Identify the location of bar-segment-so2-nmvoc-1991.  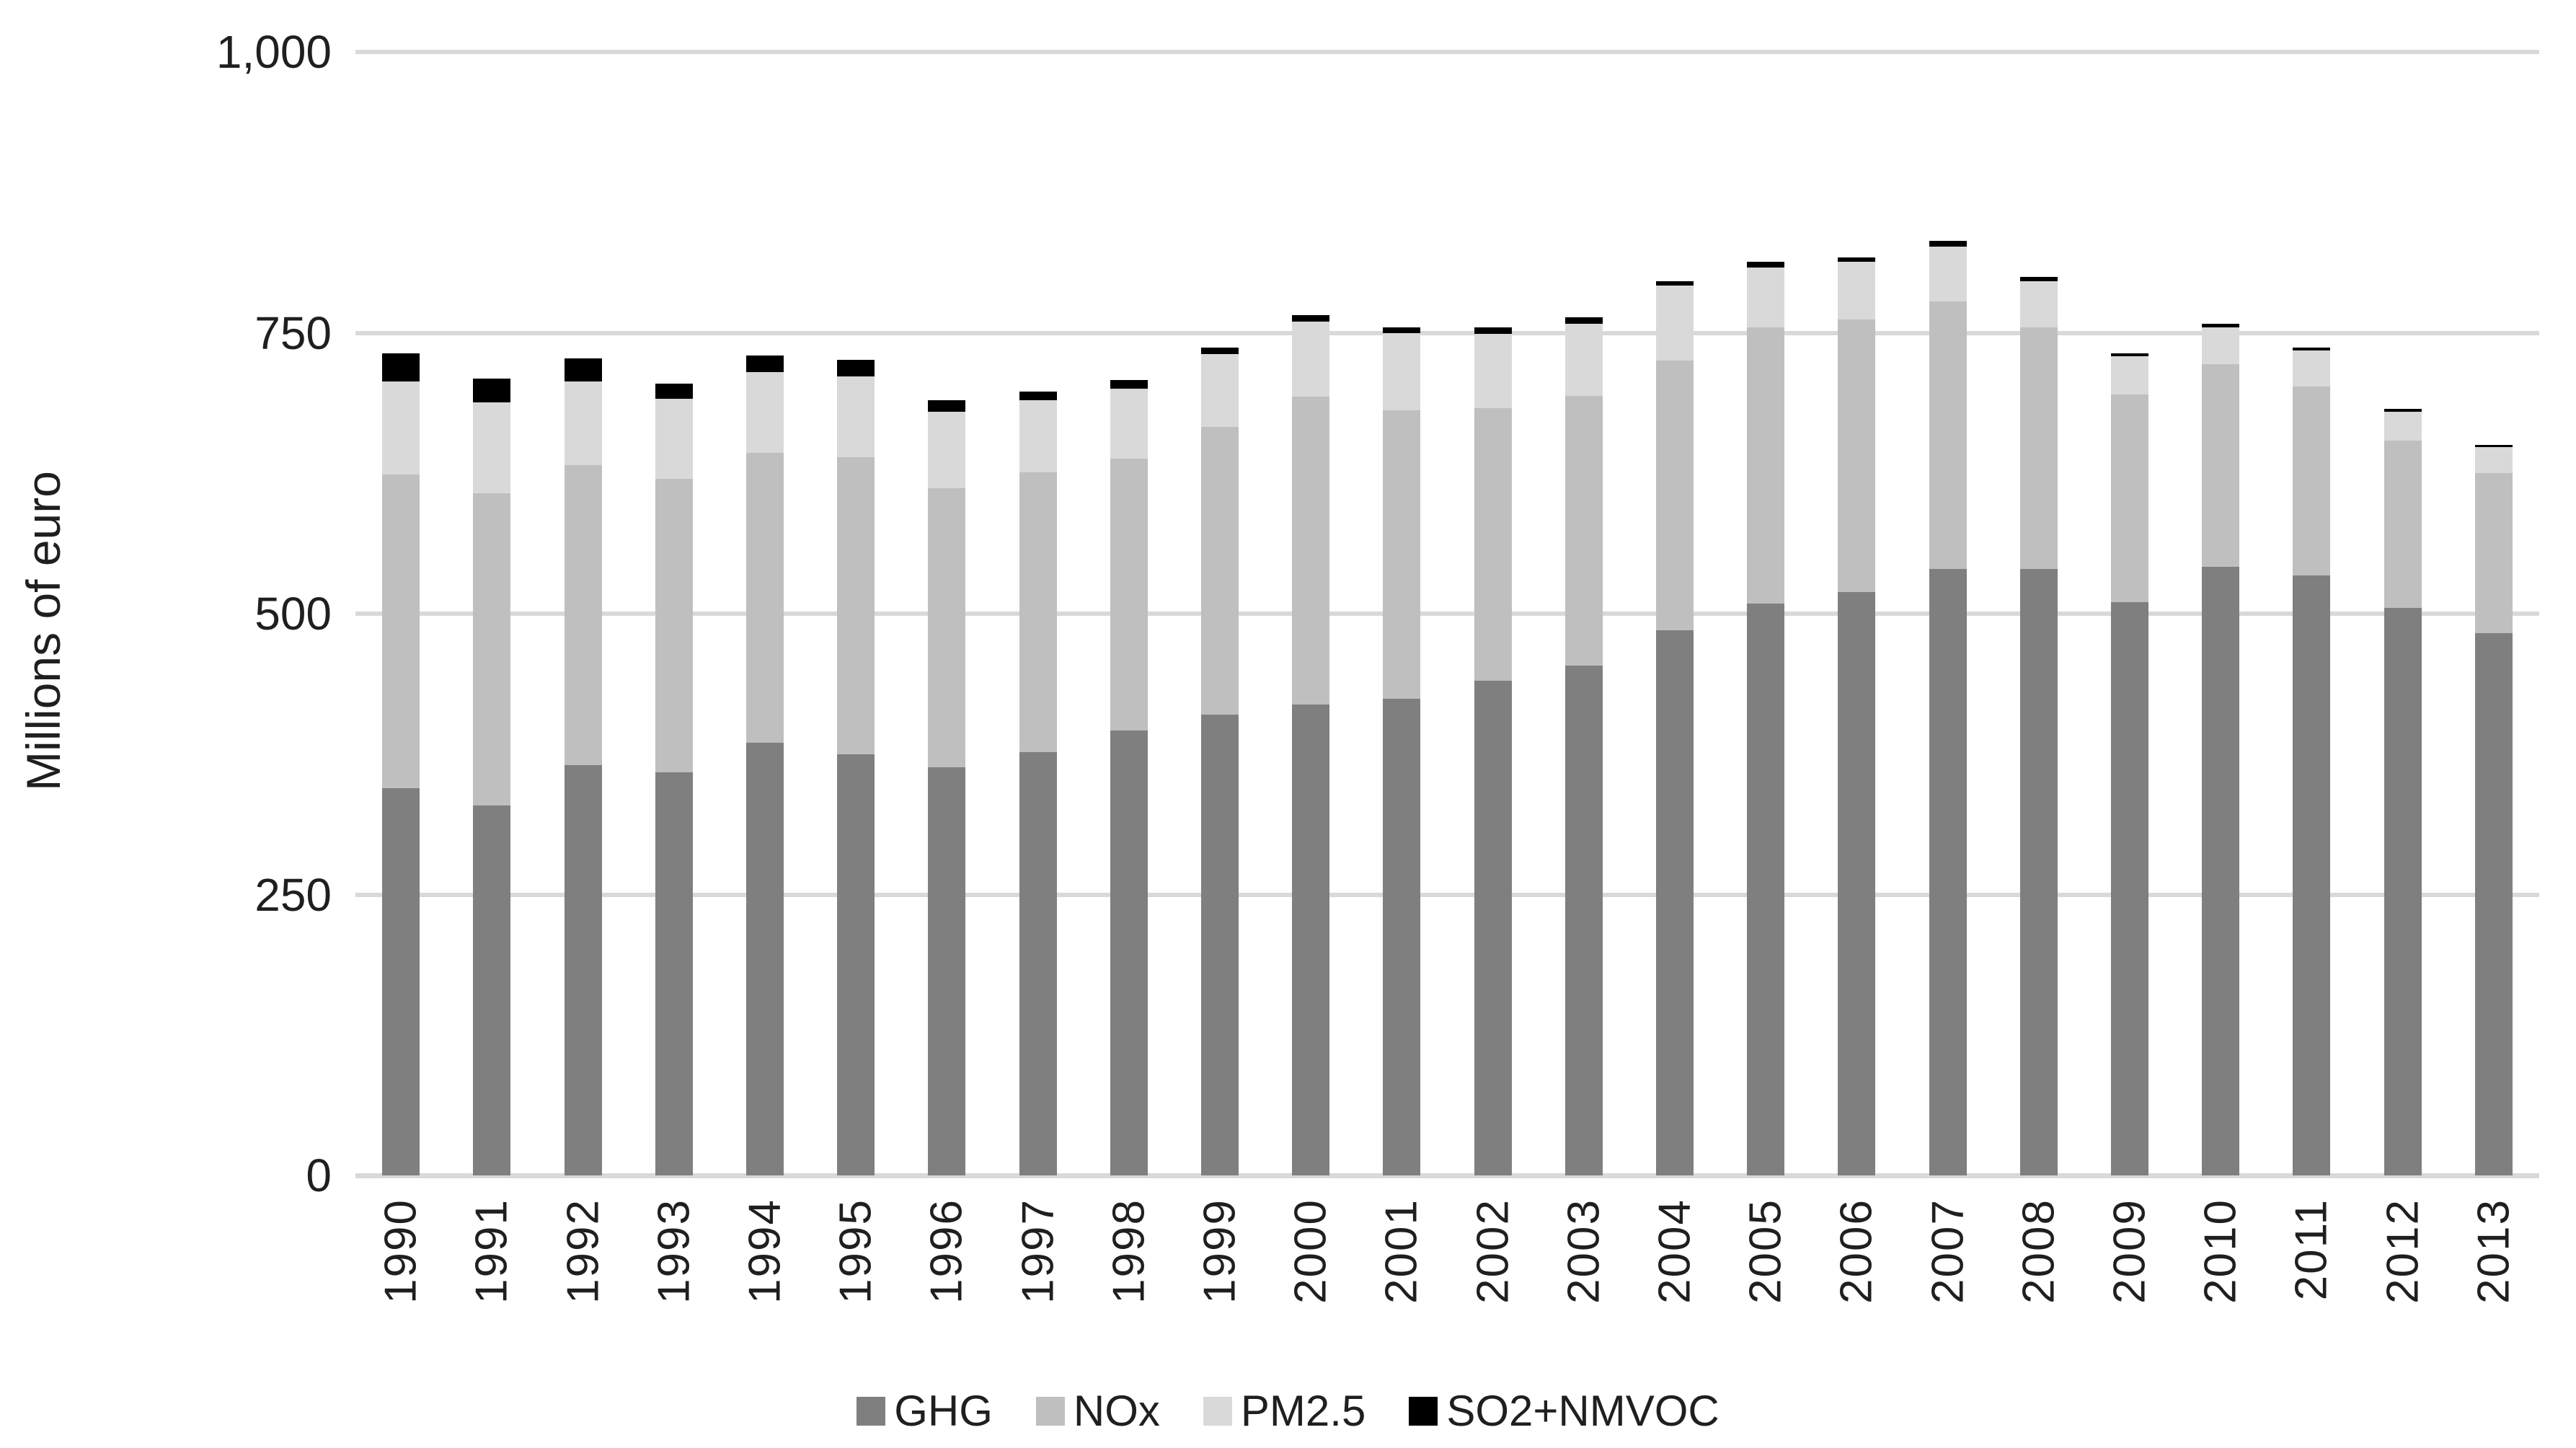
(492, 391).